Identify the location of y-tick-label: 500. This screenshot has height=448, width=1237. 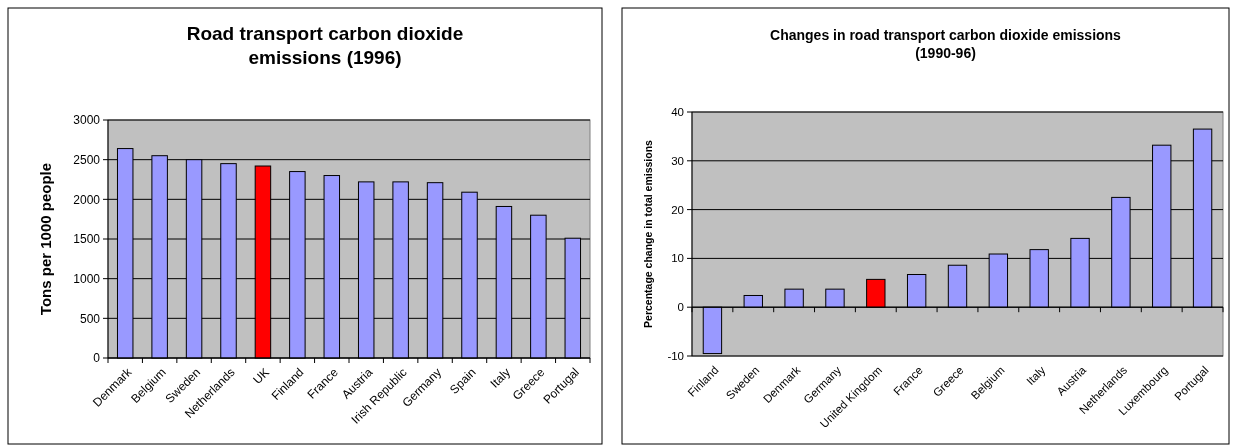
(90, 318).